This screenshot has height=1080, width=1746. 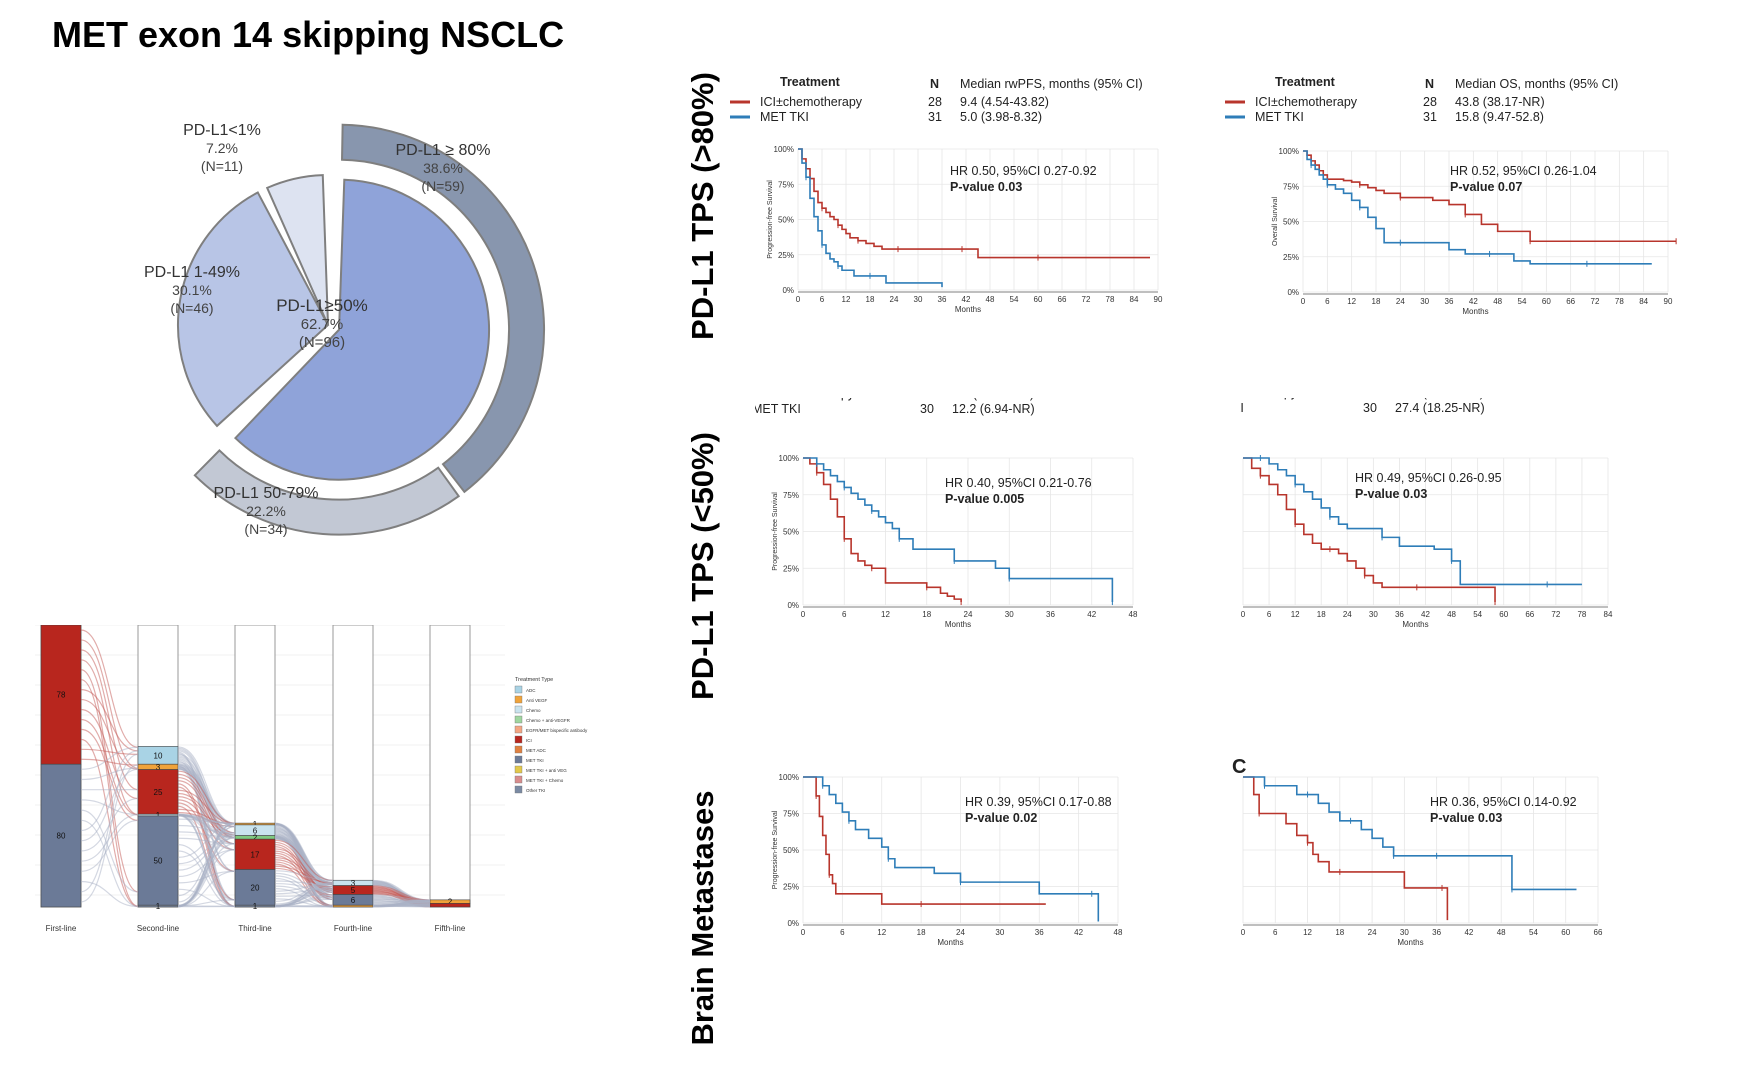 What do you see at coordinates (1275, 221) in the screenshot?
I see `km-y-label: Overall Survival` at bounding box center [1275, 221].